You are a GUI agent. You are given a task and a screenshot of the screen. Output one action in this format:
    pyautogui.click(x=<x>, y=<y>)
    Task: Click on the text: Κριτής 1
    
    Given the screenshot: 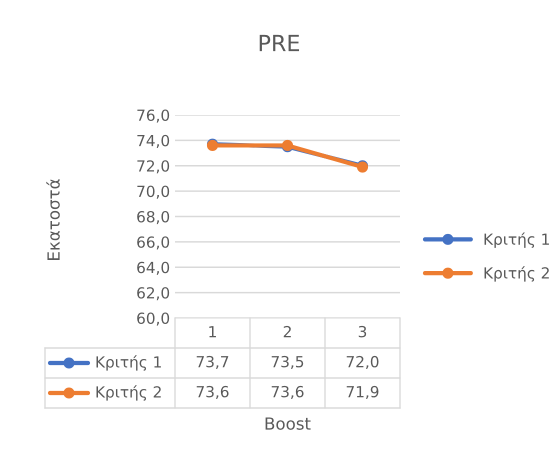 What is the action you would take?
    pyautogui.click(x=128, y=363)
    